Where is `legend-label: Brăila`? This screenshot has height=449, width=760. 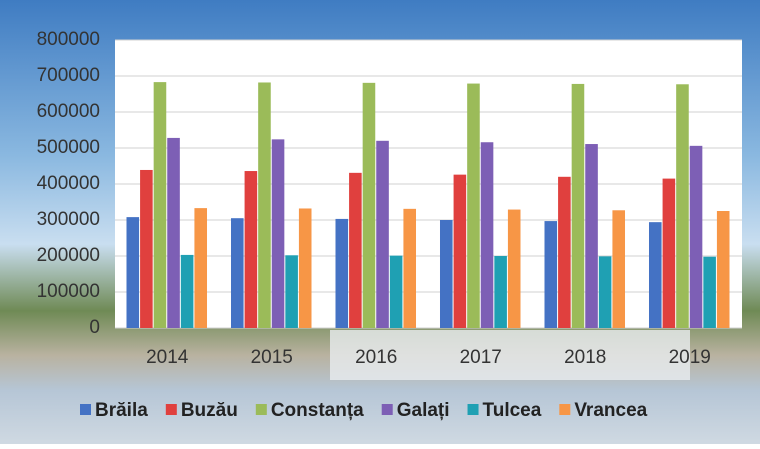 legend-label: Brăila is located at coordinates (121, 410).